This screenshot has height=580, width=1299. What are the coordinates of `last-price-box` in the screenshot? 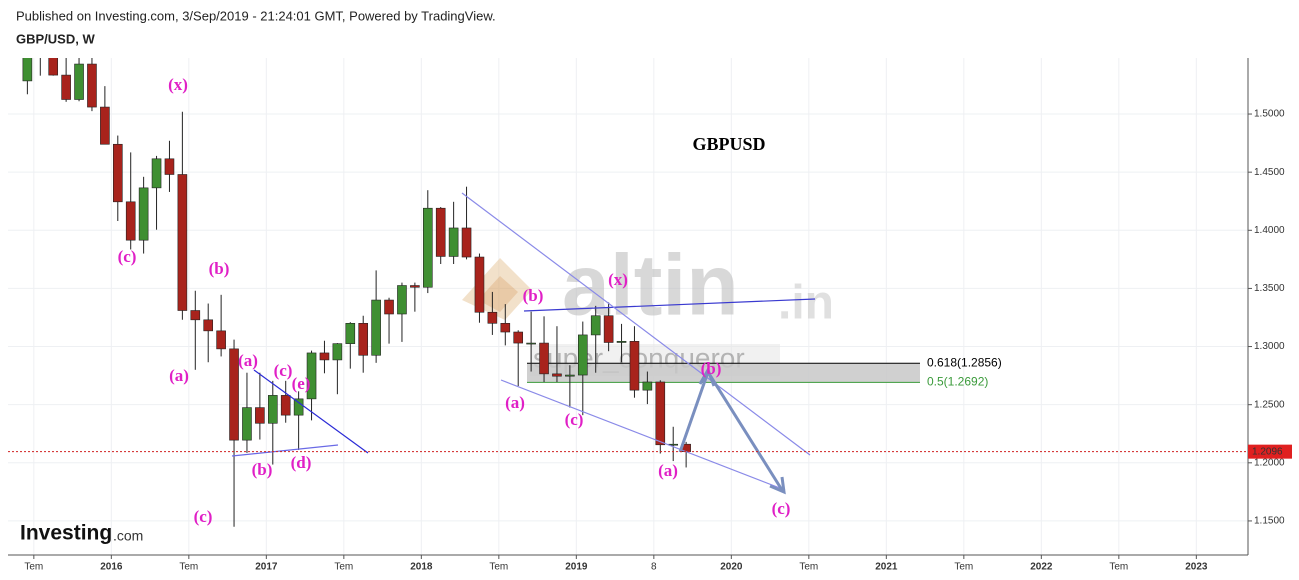 It's located at (1270, 451).